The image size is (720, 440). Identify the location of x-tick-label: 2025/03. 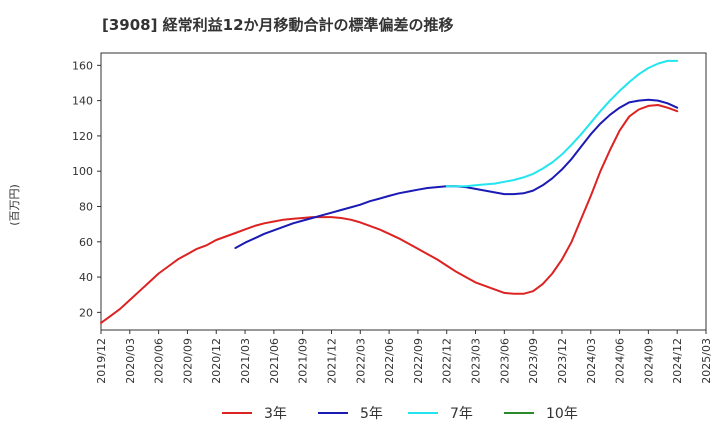
(706, 361).